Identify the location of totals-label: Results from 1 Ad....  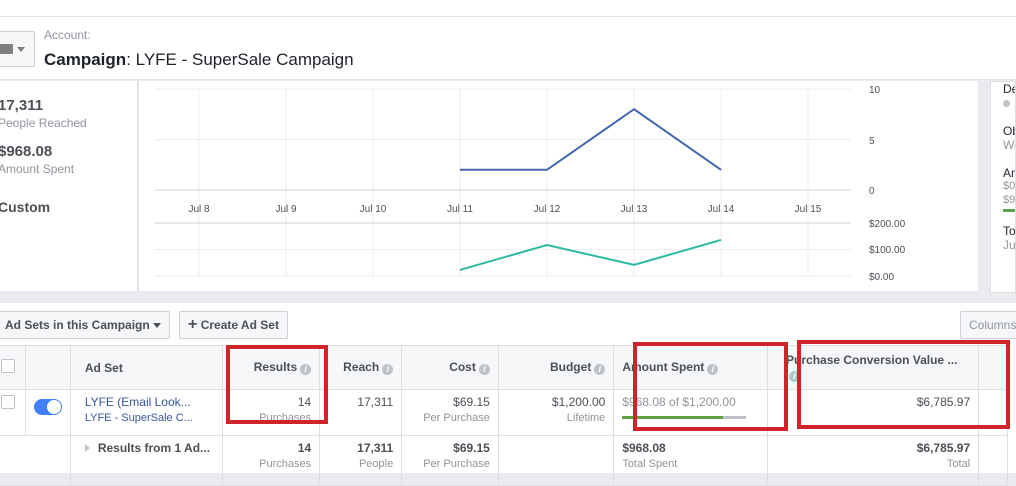
(146, 460).